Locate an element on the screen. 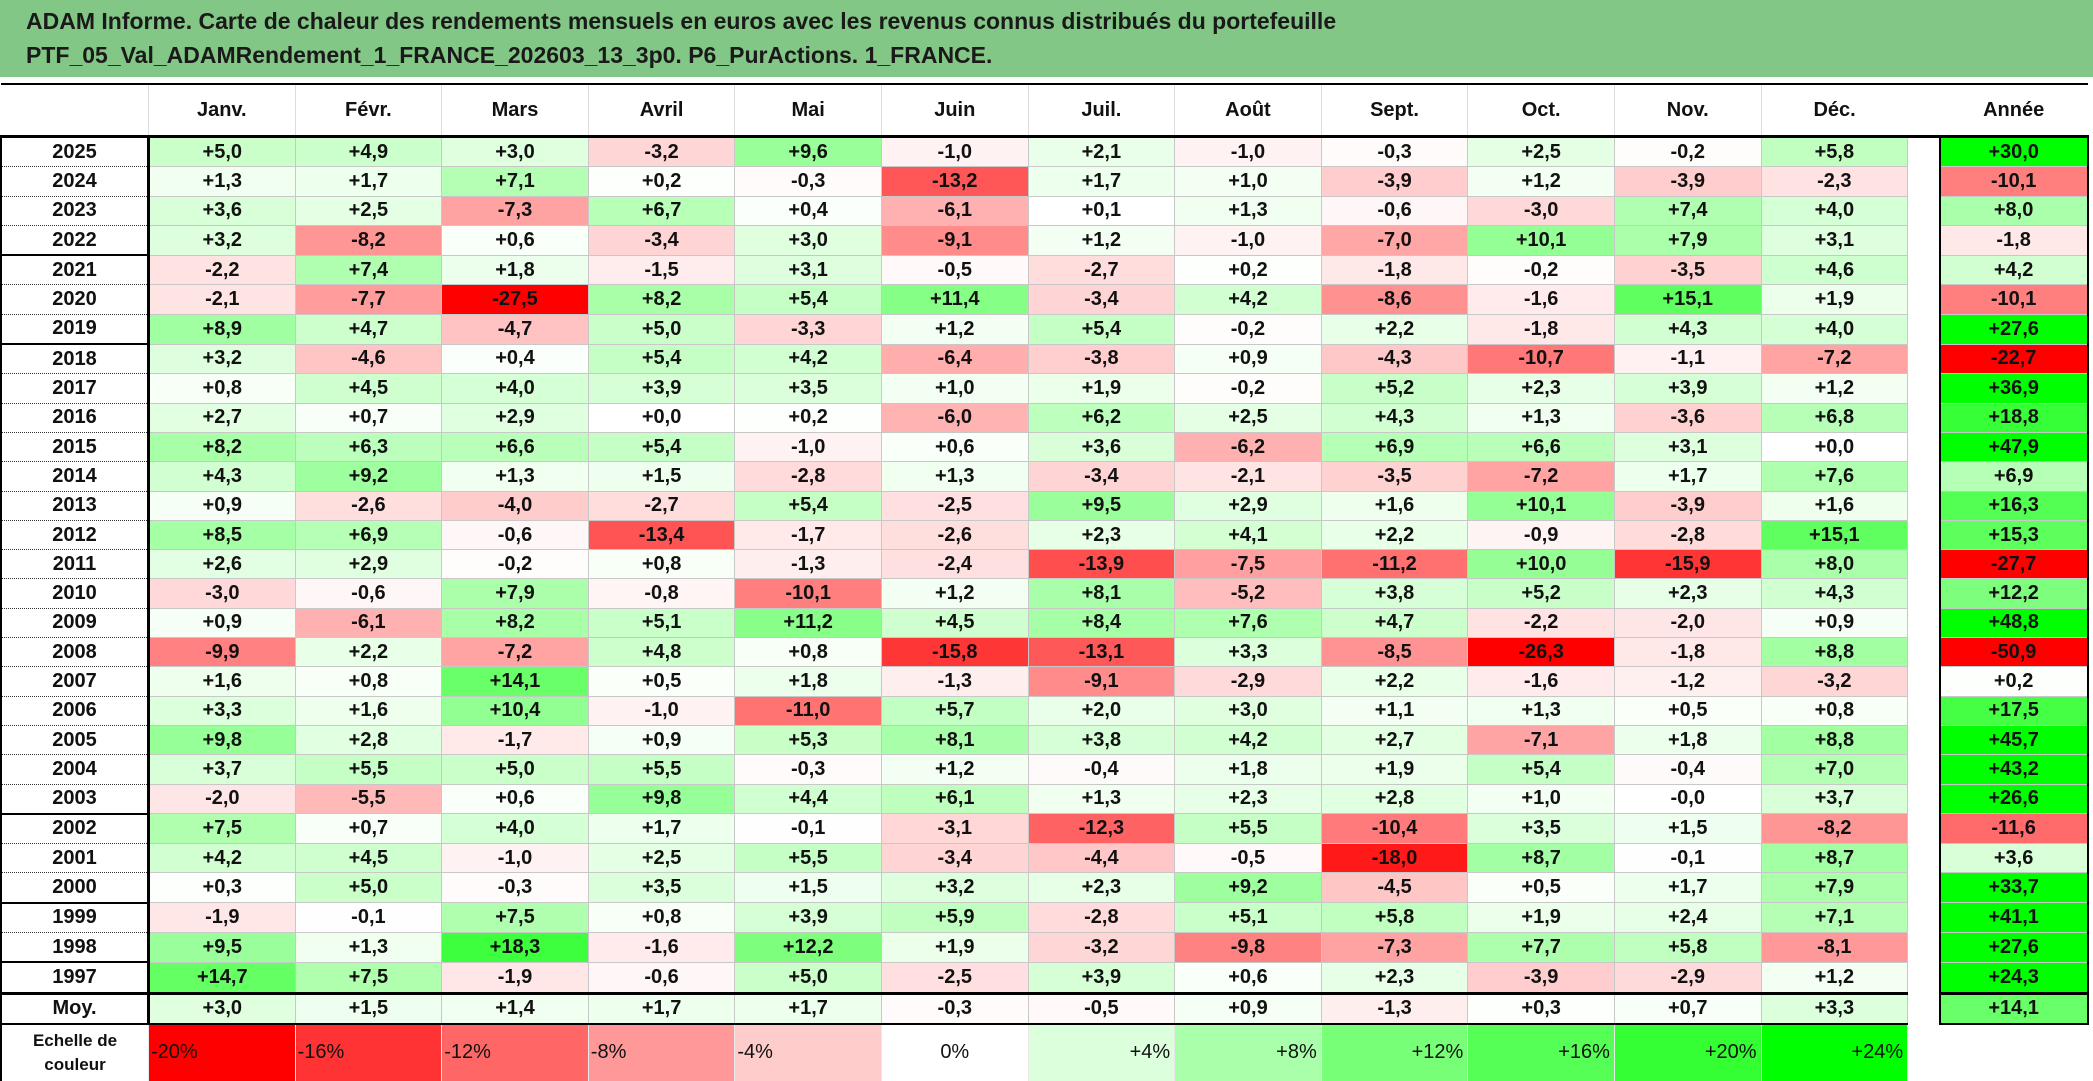 This screenshot has height=1081, width=2093. heatmap-cell: +6,6 is located at coordinates (515, 447).